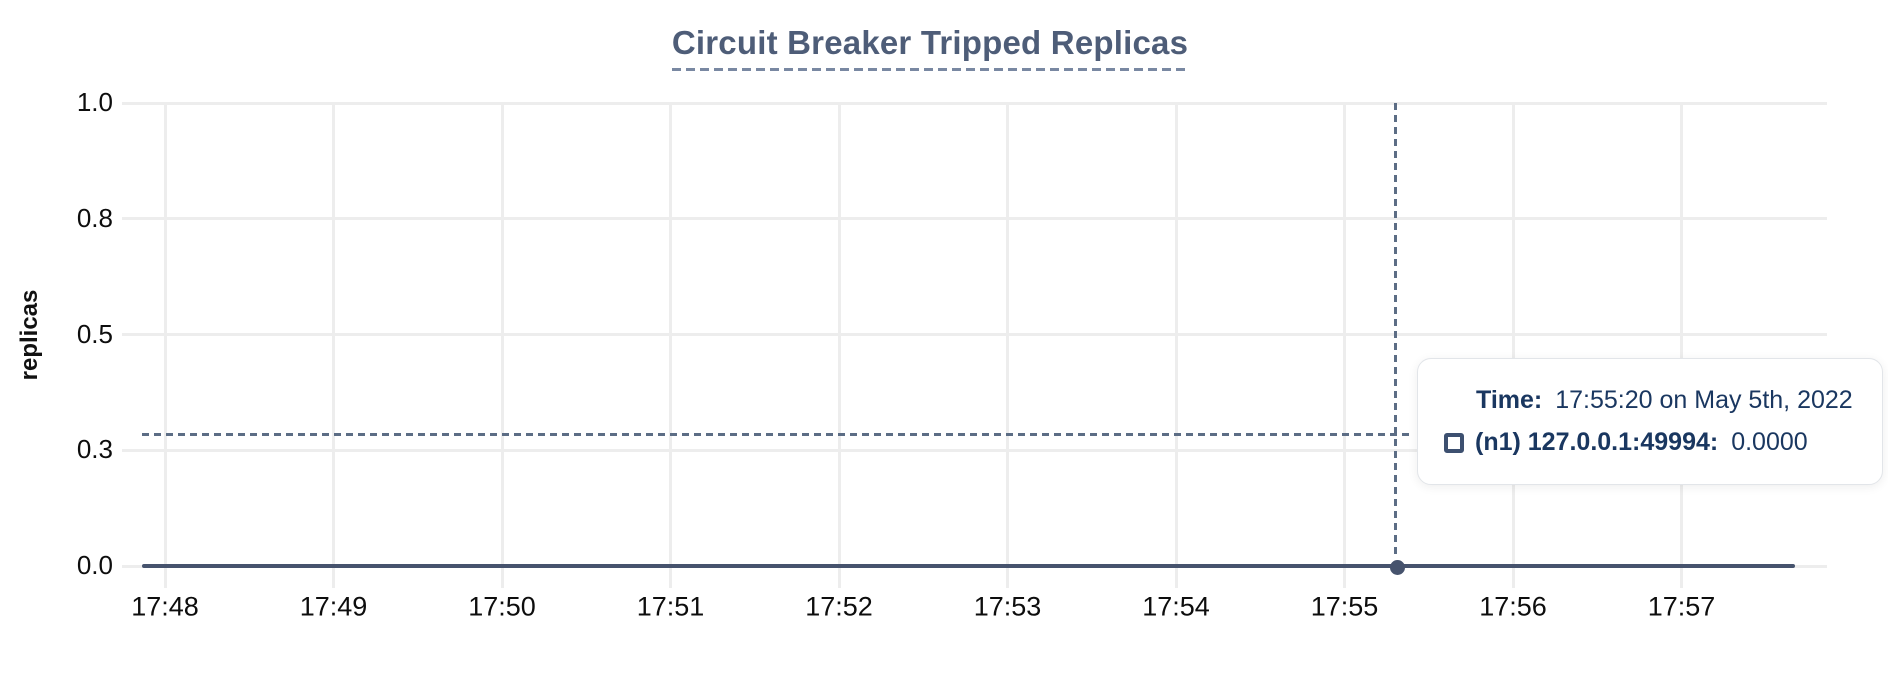  I want to click on tooltip-series-row: (n1) 127.0.0.1:49994: 0.0000, so click(1663, 442).